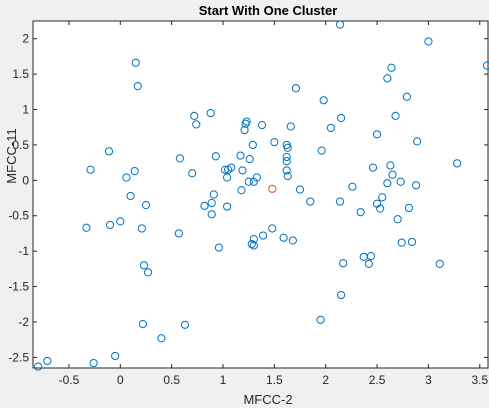  I want to click on y-tick-label: 1, so click(25, 110).